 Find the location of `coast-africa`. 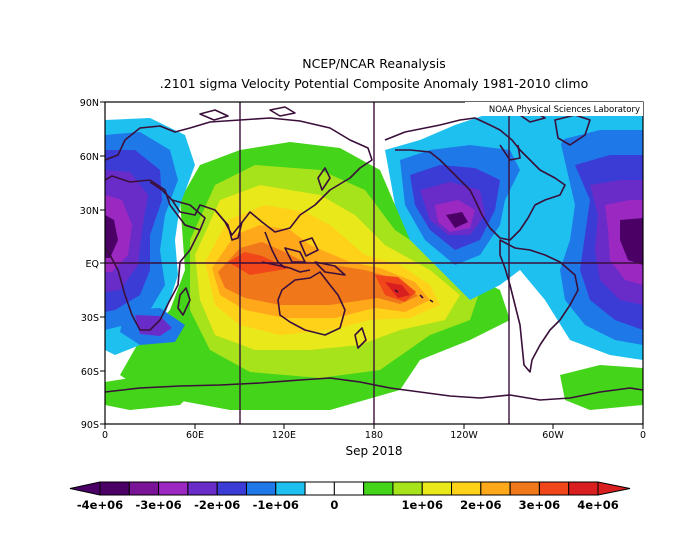

coast-africa is located at coordinates (153, 253).